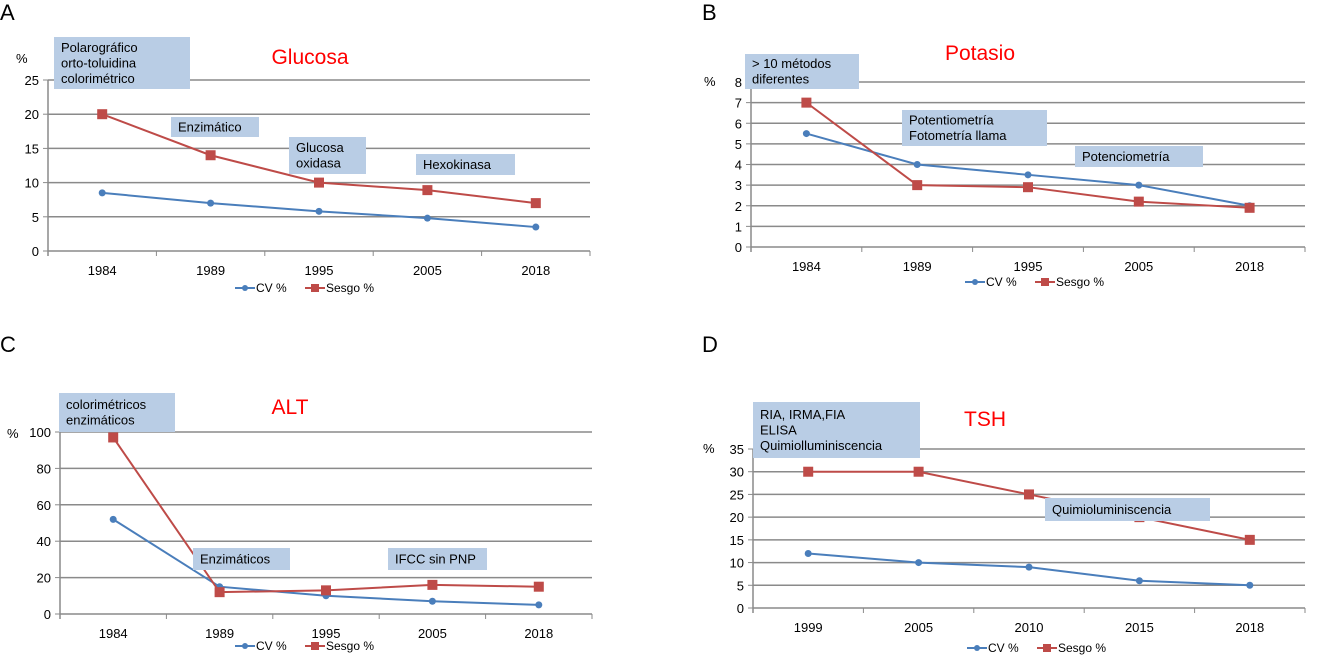 Image resolution: width=1321 pixels, height=659 pixels. I want to click on annotation-text: oxidasa, so click(319, 163).